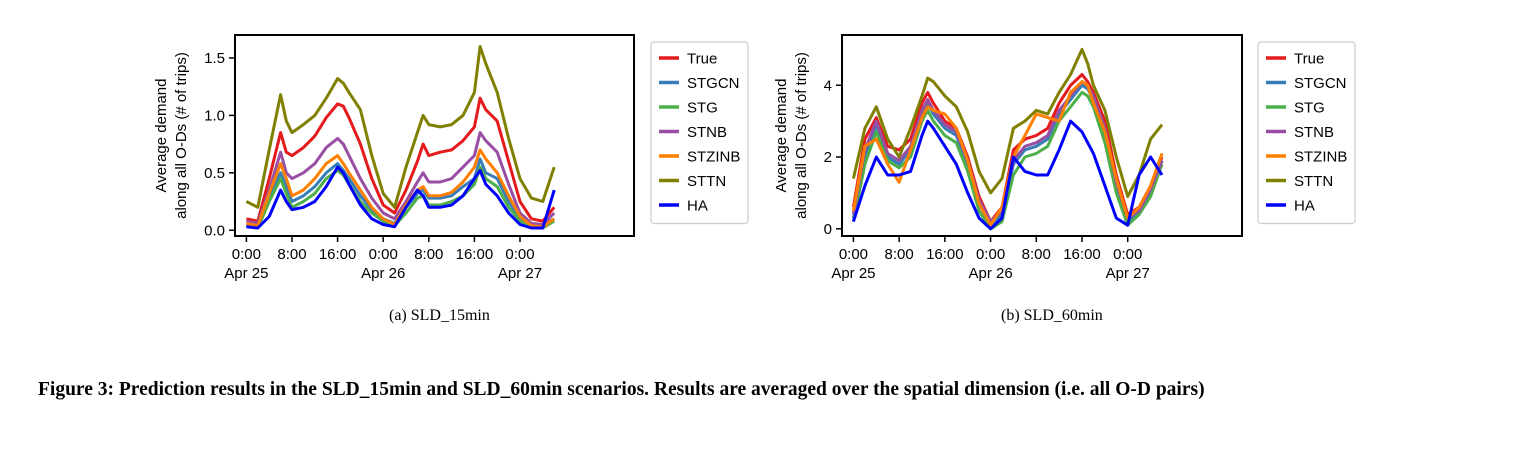  What do you see at coordinates (214, 173) in the screenshot?
I see `y-tick-label: 0.5` at bounding box center [214, 173].